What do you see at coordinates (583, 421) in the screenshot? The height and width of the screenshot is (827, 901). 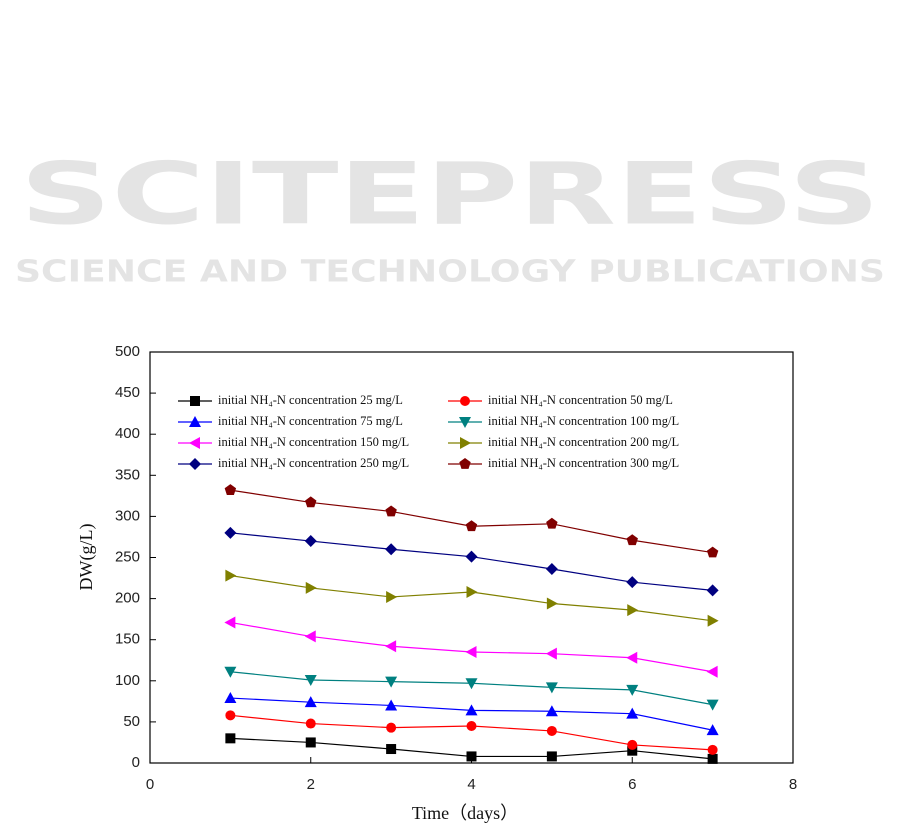 I see `legend-label: initial NH₄-N concentration 100 mg/L` at bounding box center [583, 421].